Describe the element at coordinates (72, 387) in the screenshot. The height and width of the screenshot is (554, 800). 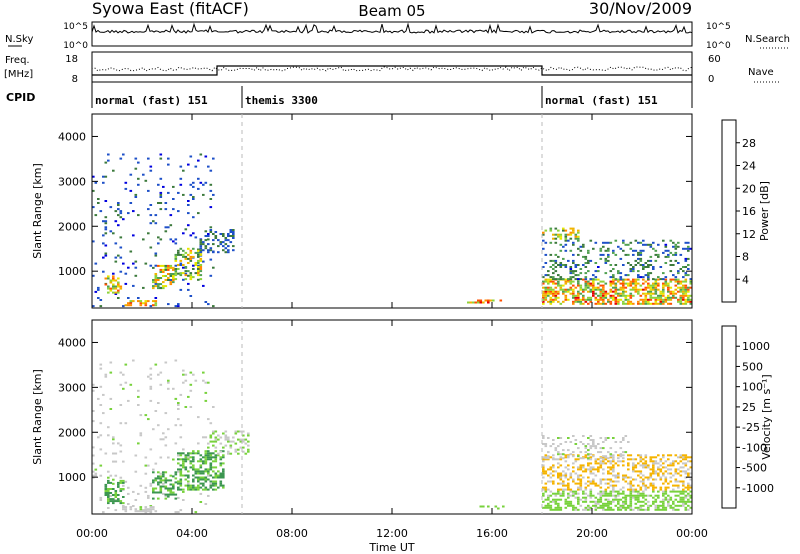
I see `velocity-ytick: 3000` at that location.